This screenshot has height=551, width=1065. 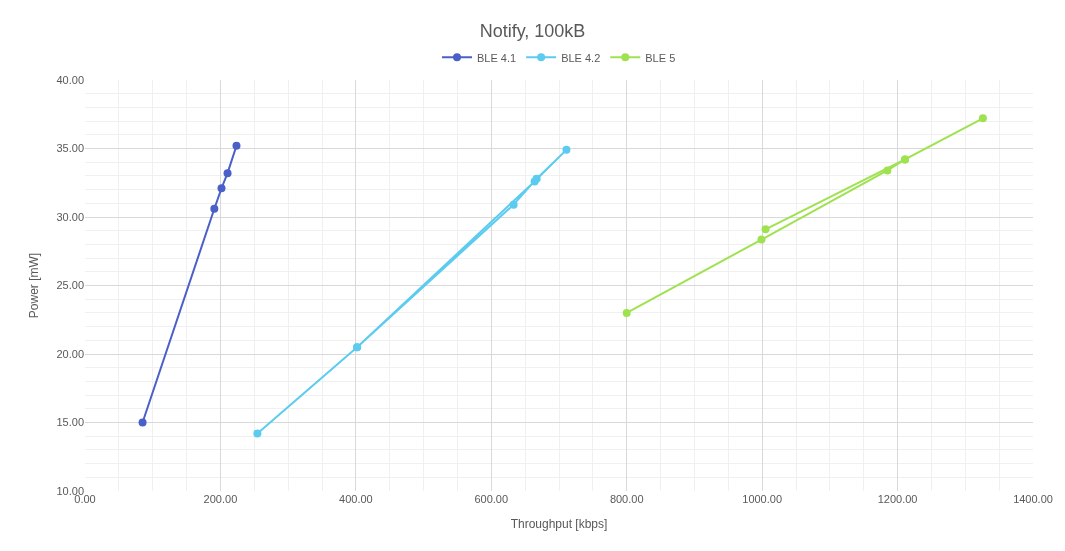 I want to click on x-tick-label: 1000.00, so click(x=762, y=499).